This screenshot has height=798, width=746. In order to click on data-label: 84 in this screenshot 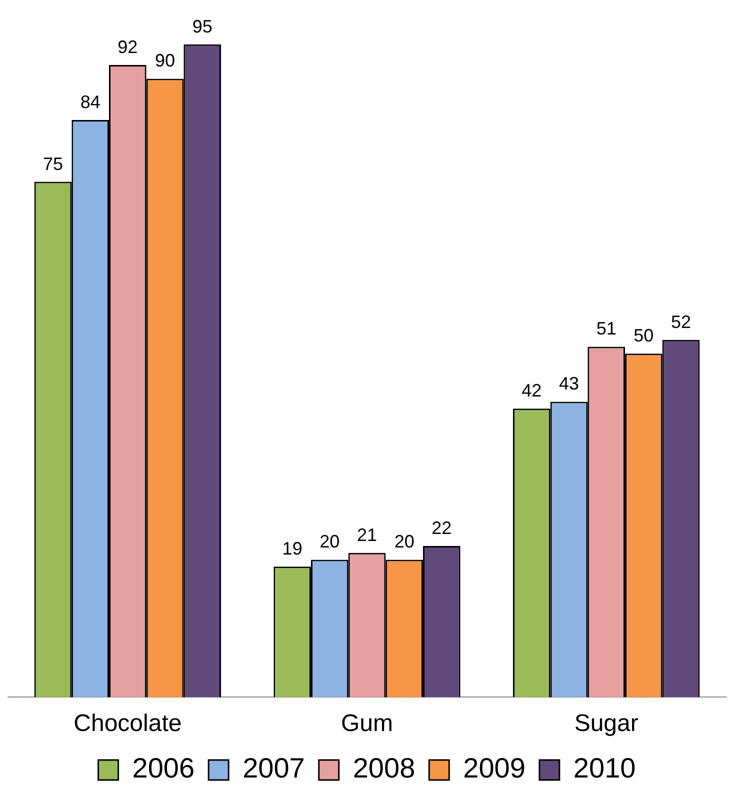, I will do `click(90, 102)`.